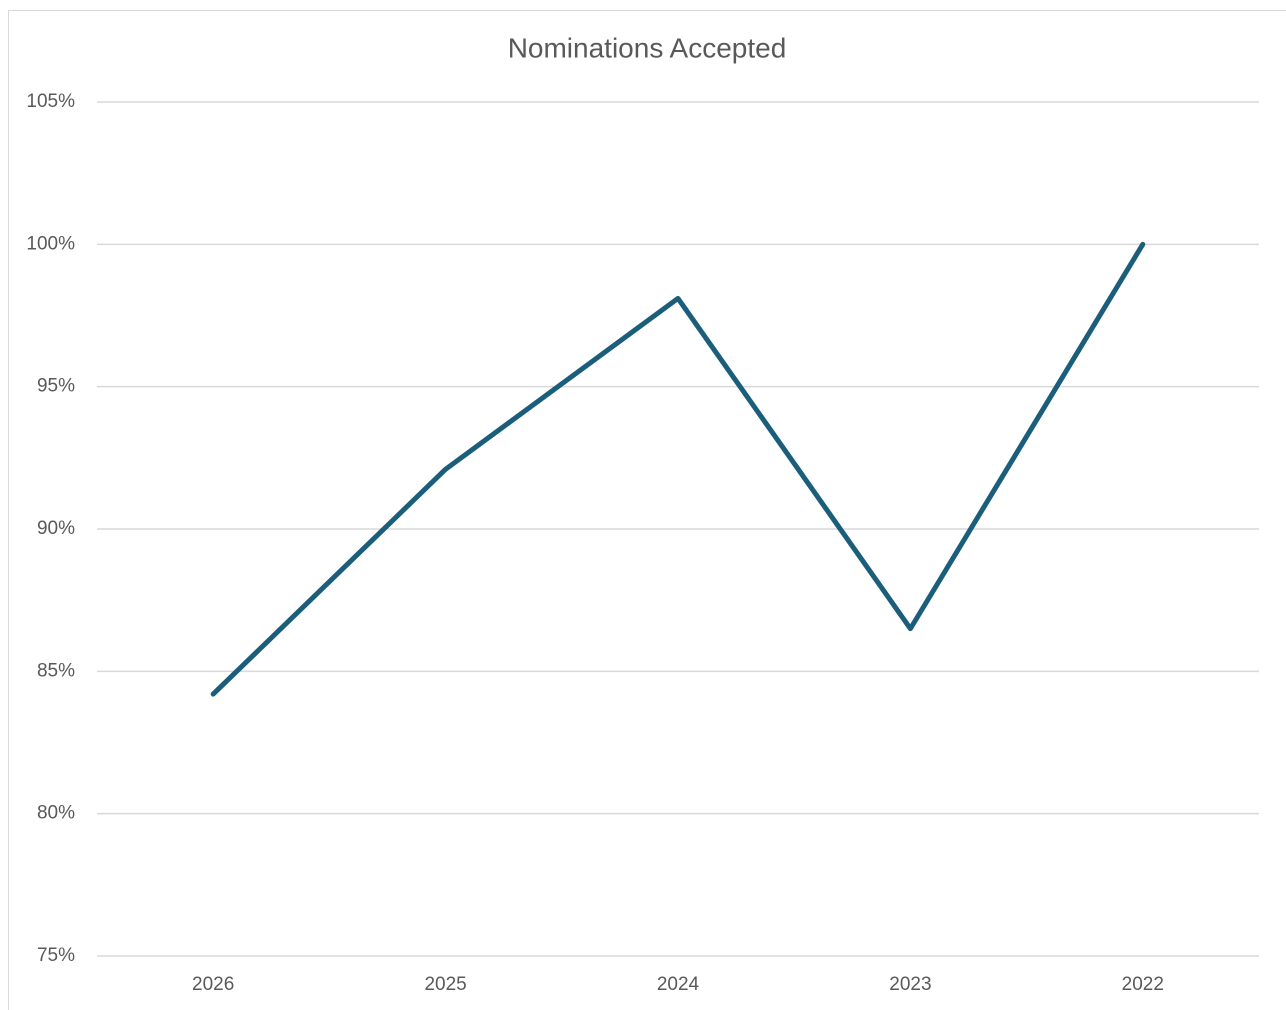 The height and width of the screenshot is (1010, 1286). What do you see at coordinates (678, 984) in the screenshot?
I see `x-tick-label: 2024` at bounding box center [678, 984].